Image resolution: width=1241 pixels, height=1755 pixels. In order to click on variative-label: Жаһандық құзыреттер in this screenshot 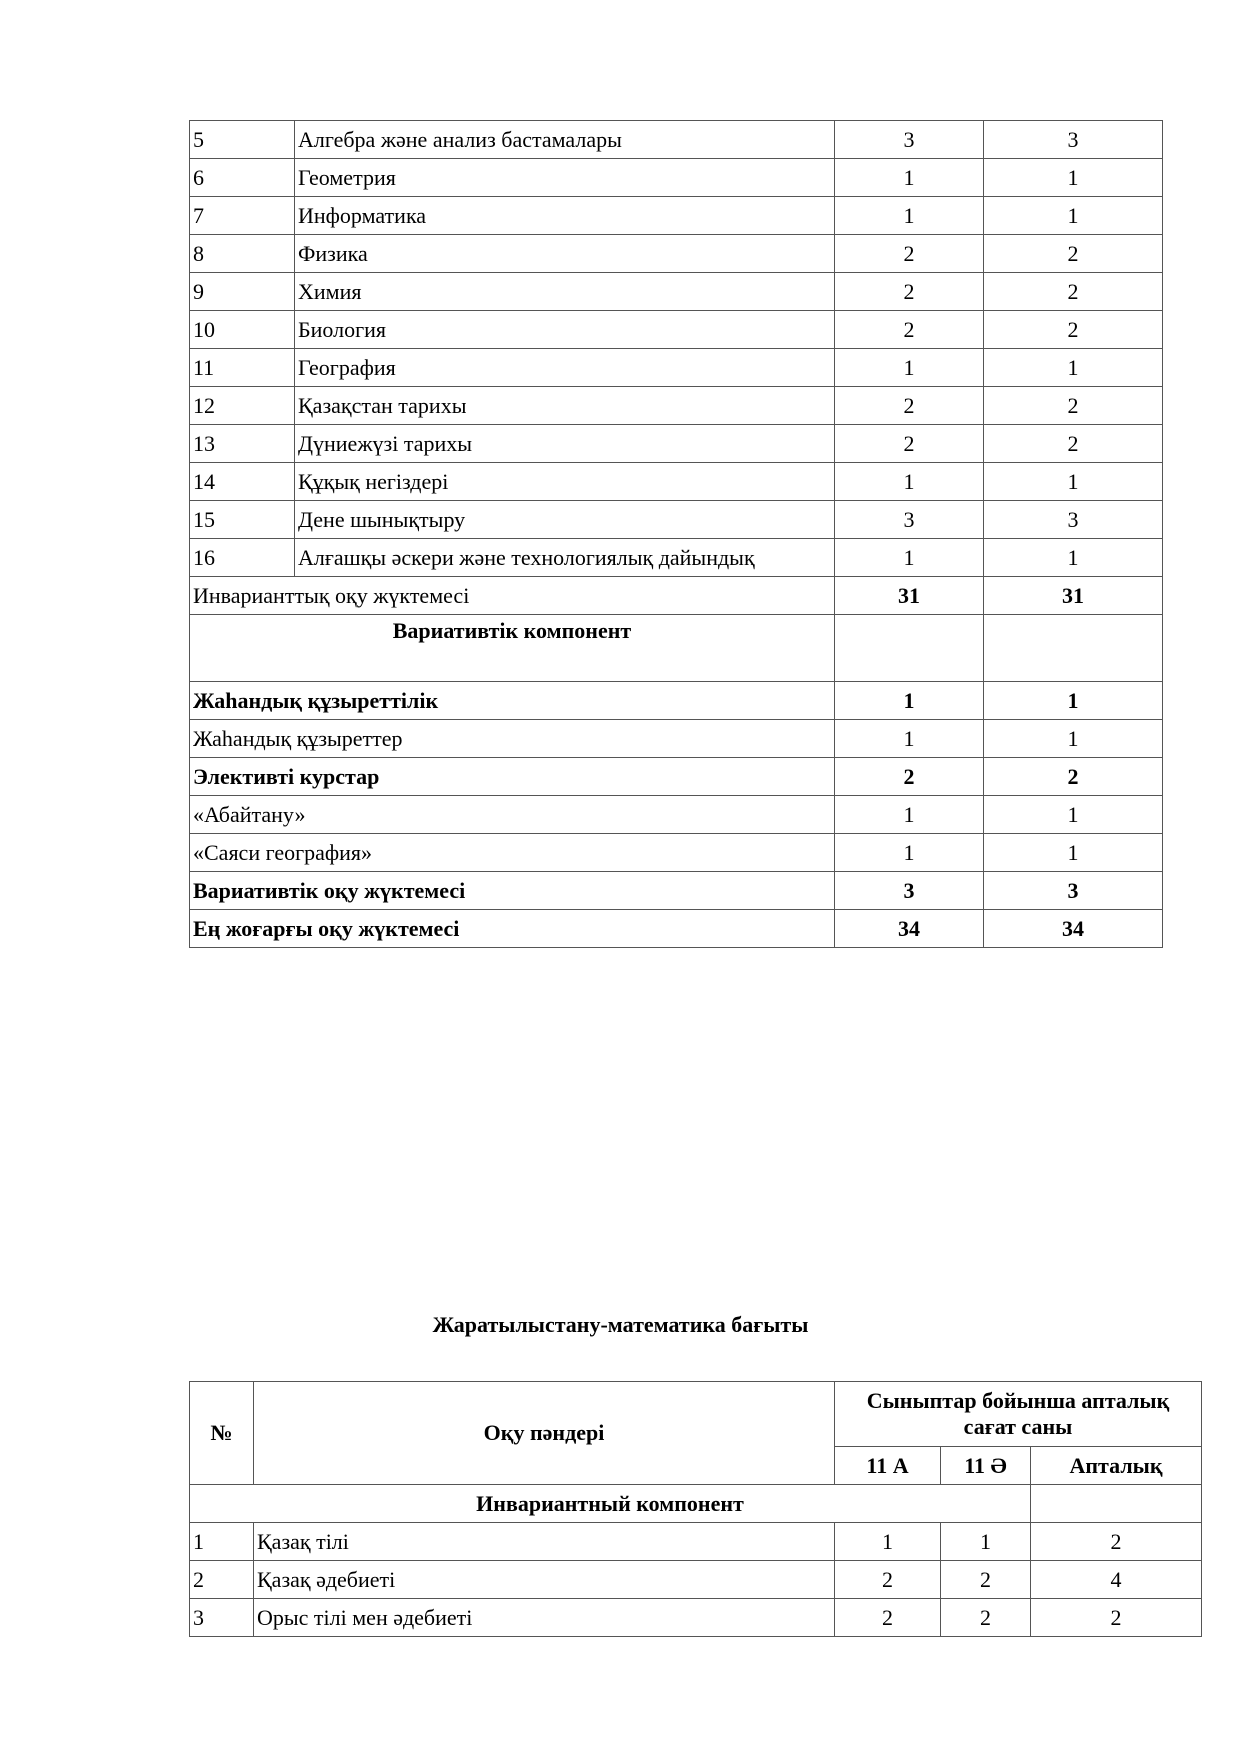, I will do `click(512, 738)`.